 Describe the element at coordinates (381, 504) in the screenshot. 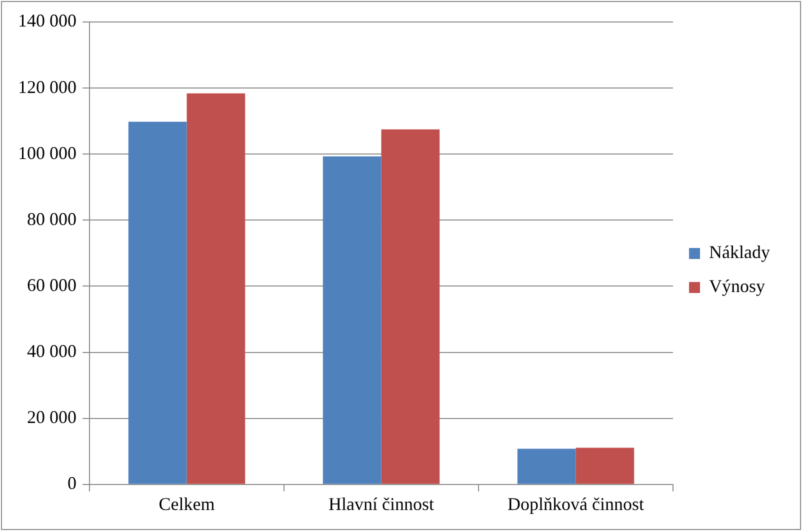

I see `x-tick-label: Hlavní činnost` at that location.